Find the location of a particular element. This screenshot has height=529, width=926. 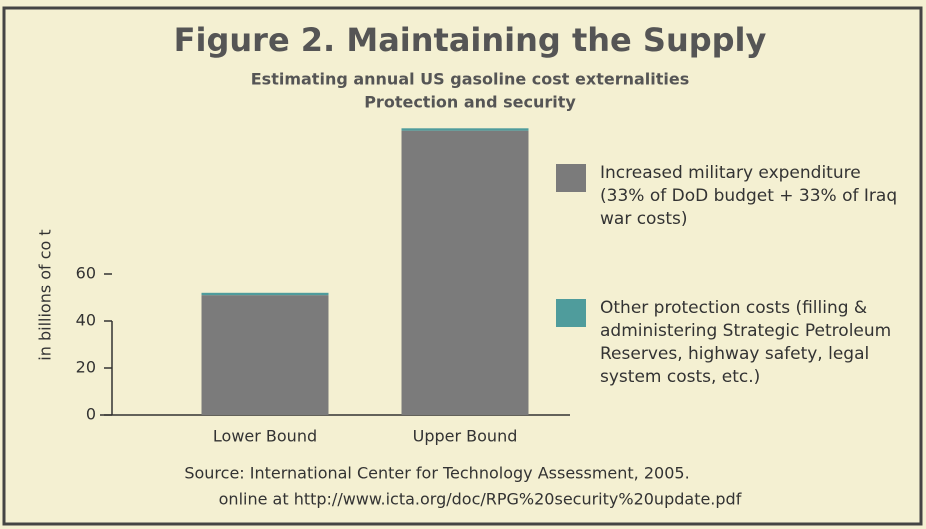

chart-title: Figure 2. Maintaining the Supply is located at coordinates (470, 40).